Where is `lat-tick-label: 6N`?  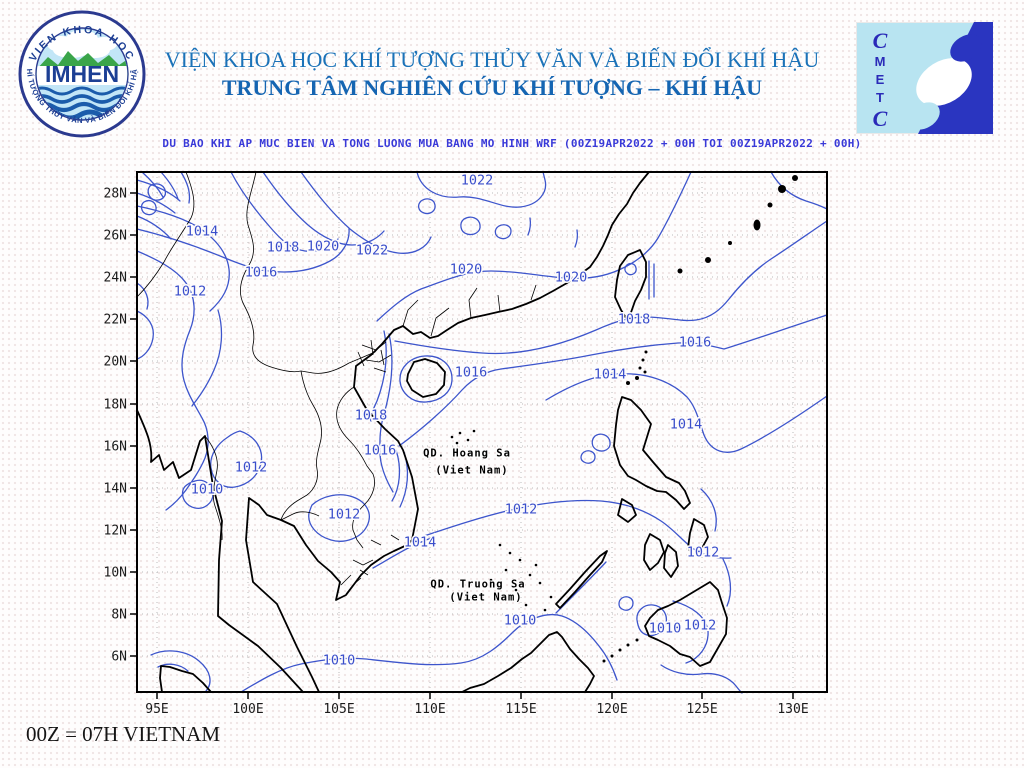
lat-tick-label: 6N is located at coordinates (119, 657).